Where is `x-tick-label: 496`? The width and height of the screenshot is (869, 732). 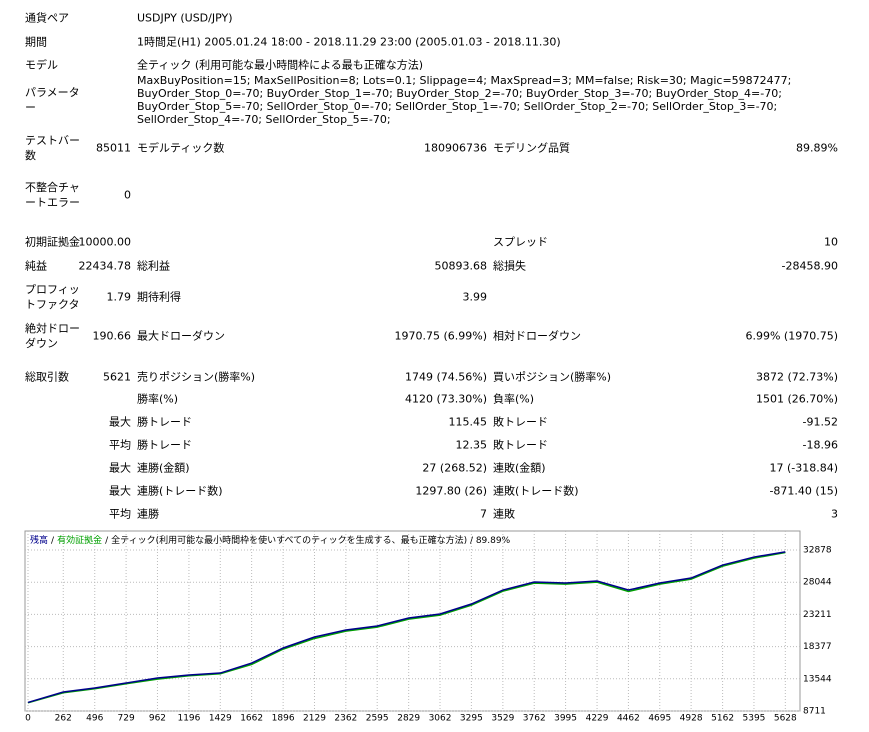
x-tick-label: 496 is located at coordinates (94, 719).